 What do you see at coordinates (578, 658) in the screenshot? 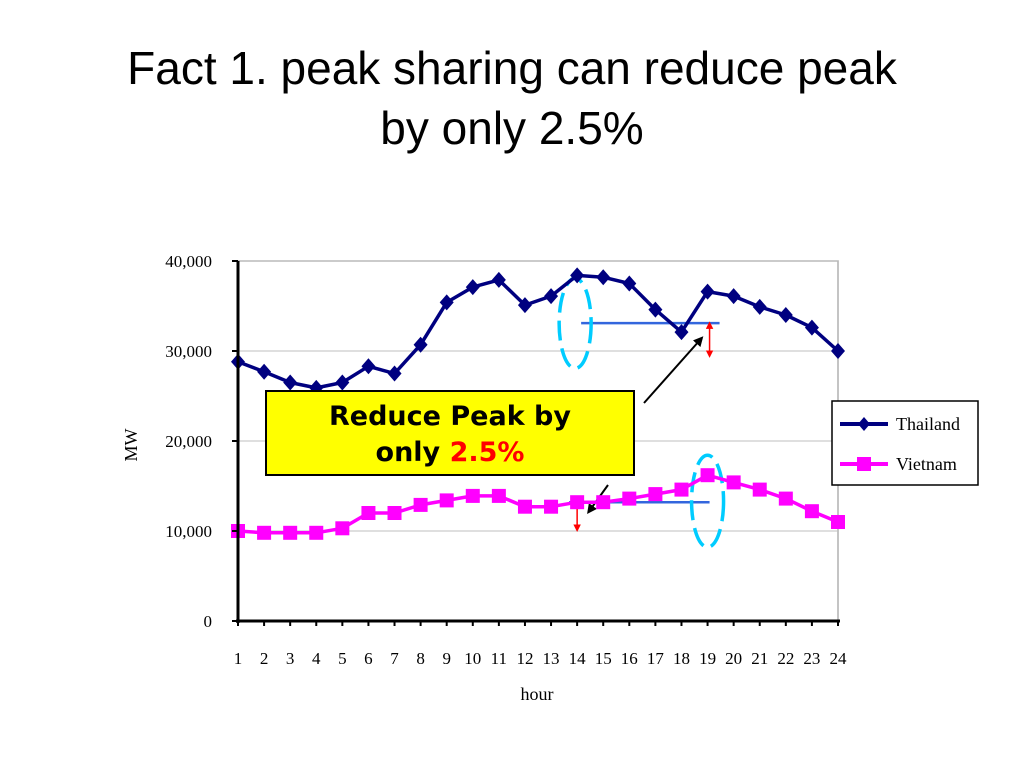
I see `x-tick-label: 14` at bounding box center [578, 658].